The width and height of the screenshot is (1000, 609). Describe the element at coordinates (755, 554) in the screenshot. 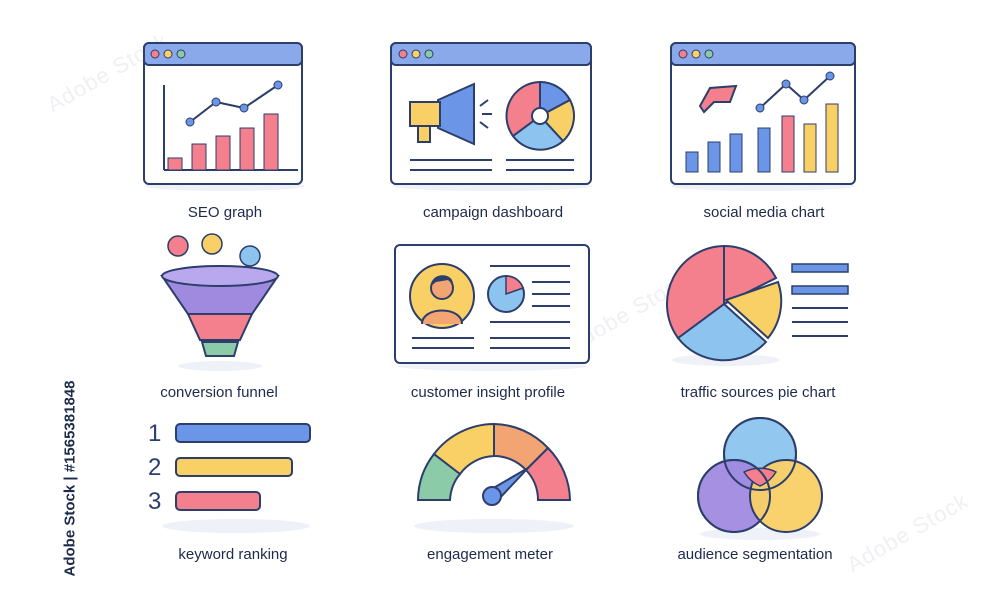

I see `caption-audience-segmentation: audience segmentation` at that location.